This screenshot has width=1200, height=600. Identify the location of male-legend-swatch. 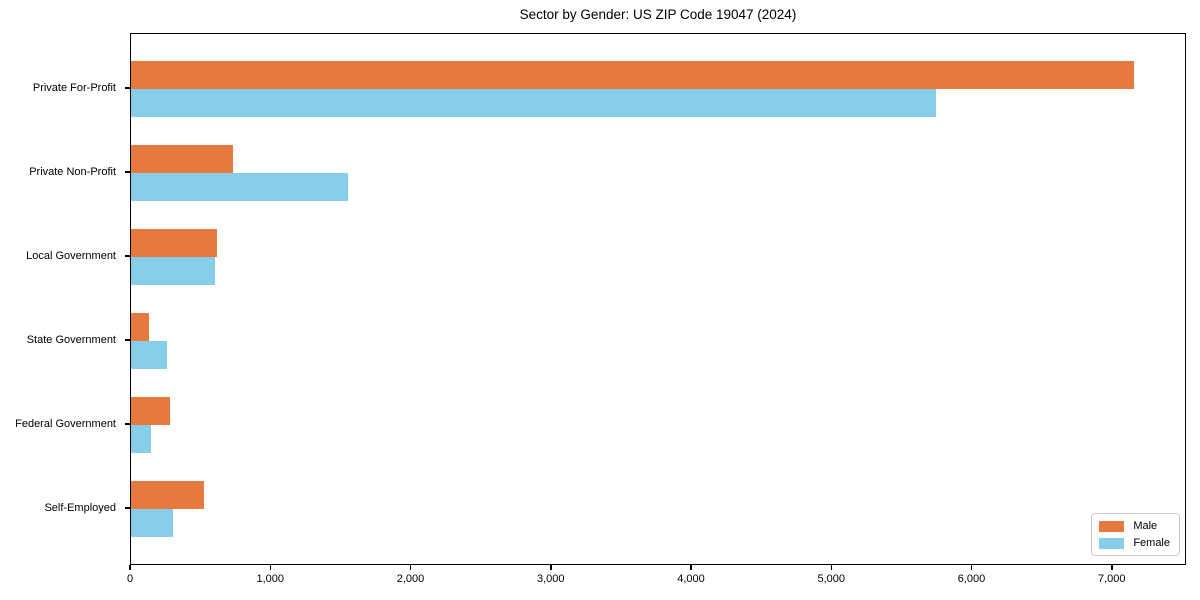
(1112, 526).